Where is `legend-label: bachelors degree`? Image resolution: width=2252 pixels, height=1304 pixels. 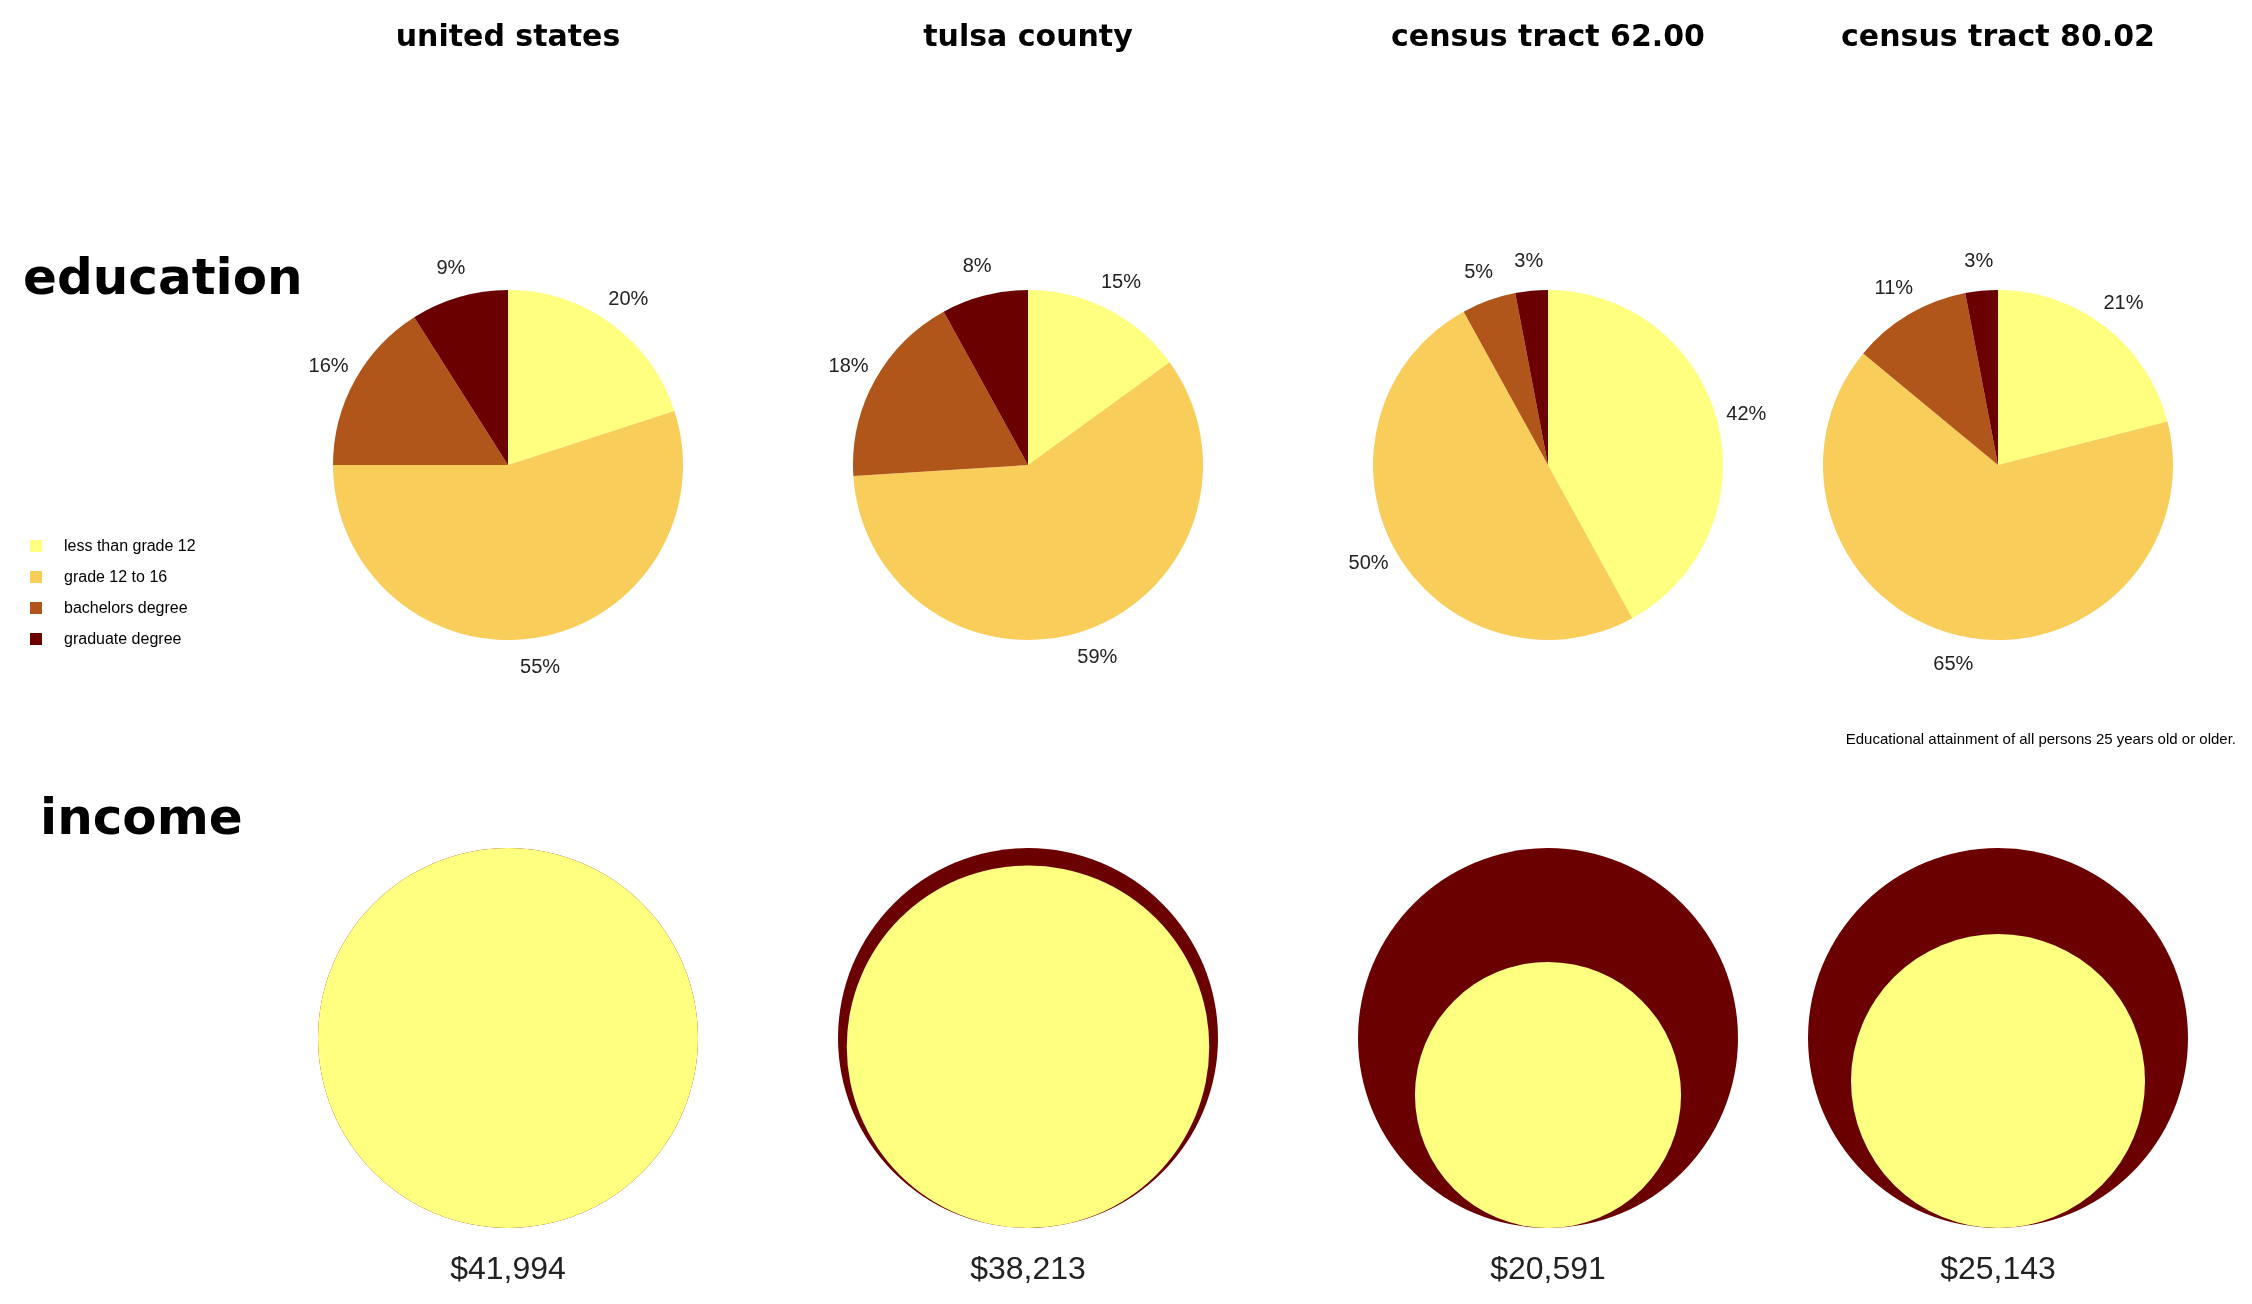 legend-label: bachelors degree is located at coordinates (126, 607).